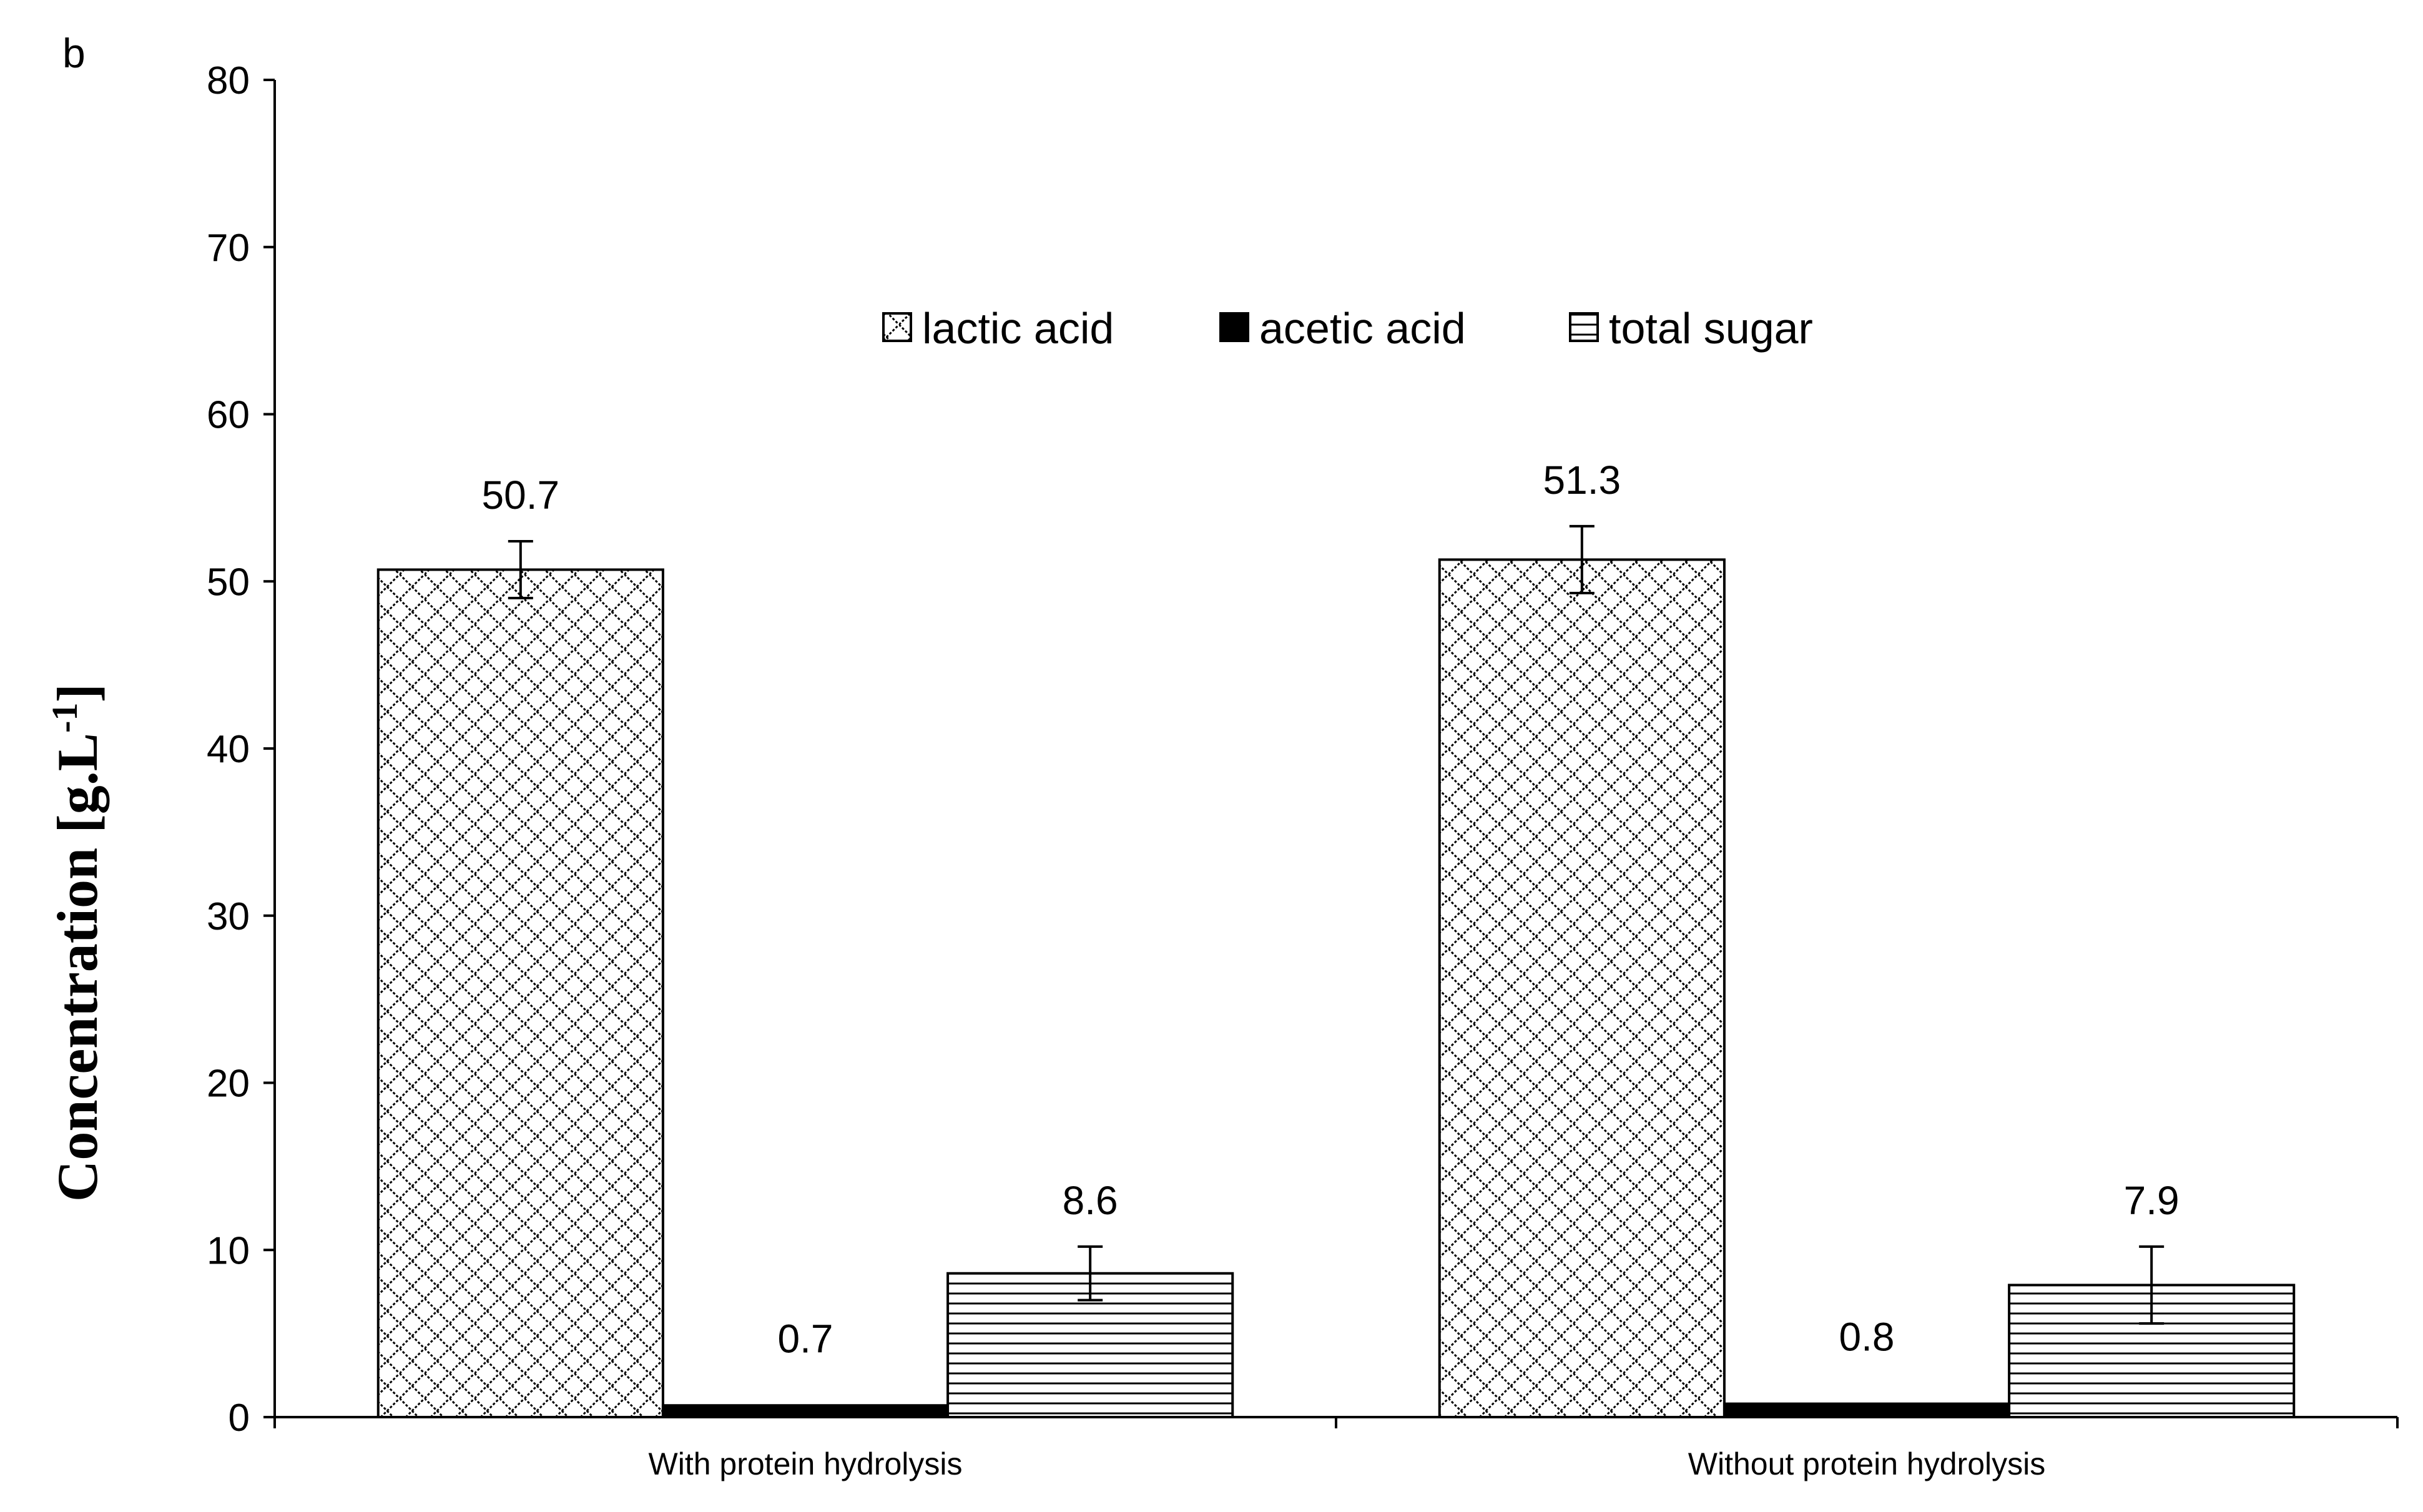 The width and height of the screenshot is (2423, 1512). I want to click on y-axis-label-main: Concentration [g.L, so click(77, 968).